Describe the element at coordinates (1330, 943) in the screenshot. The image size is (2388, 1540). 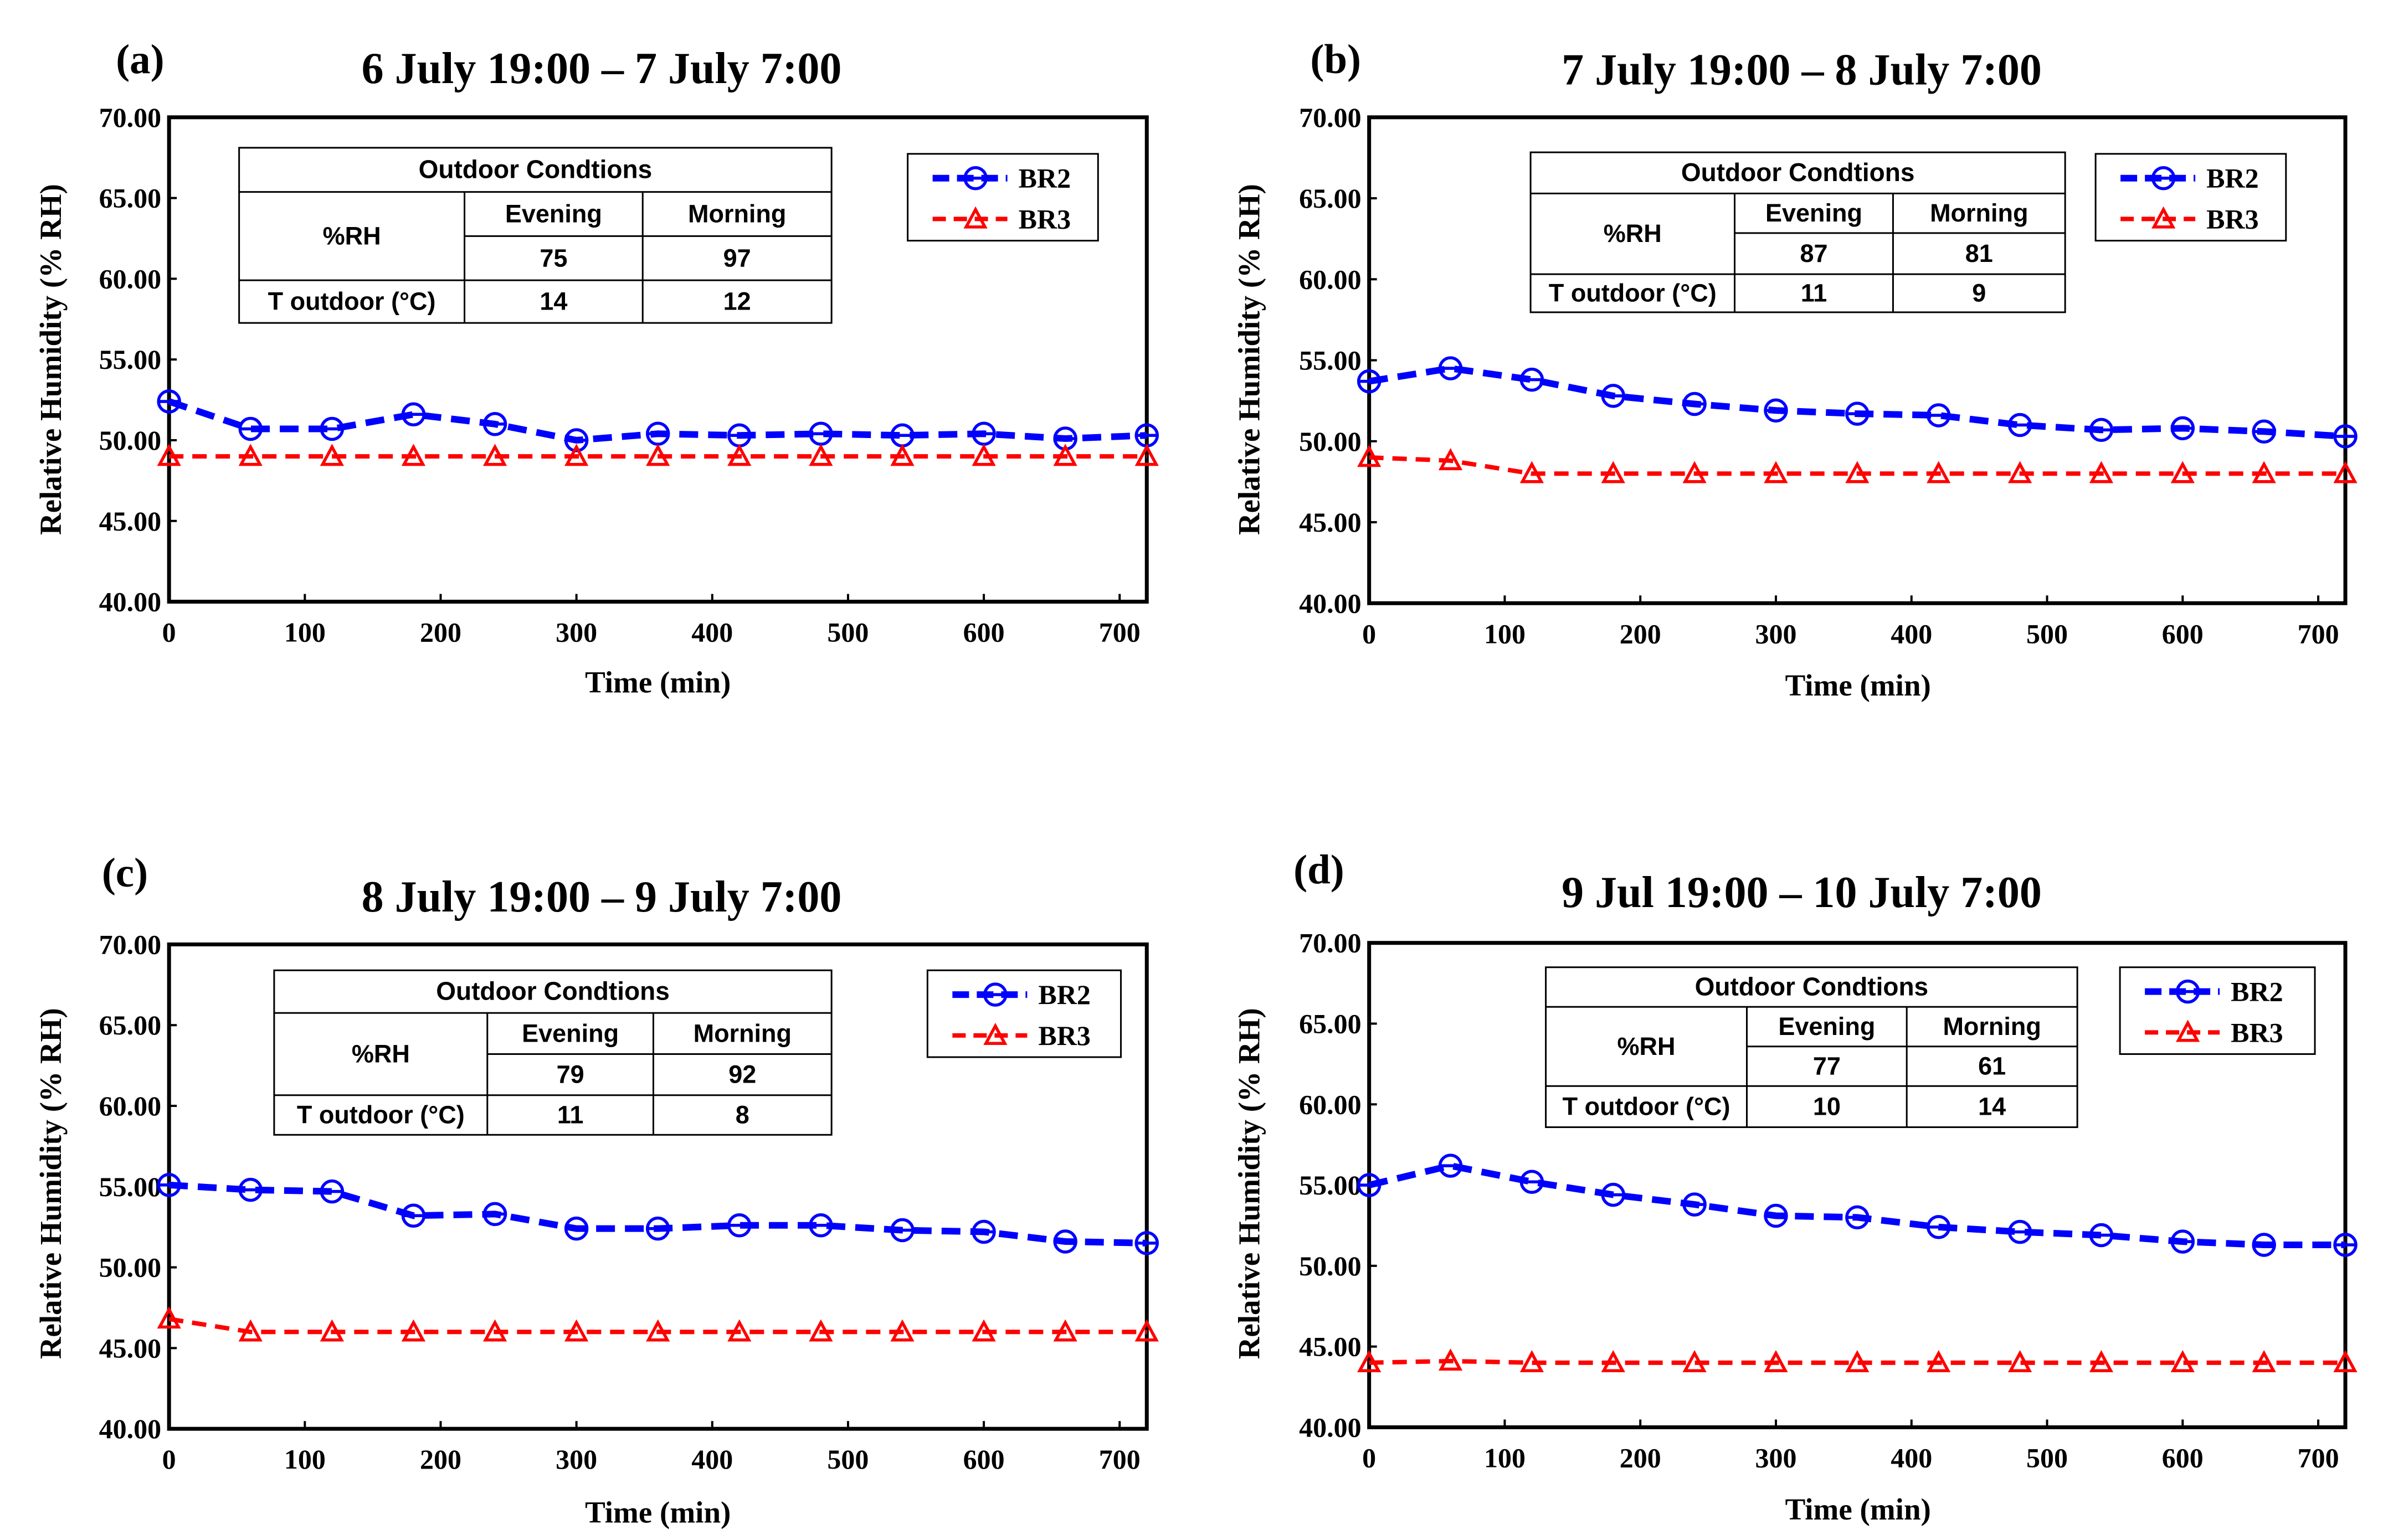
I see `y-tick-label: 70.00` at that location.